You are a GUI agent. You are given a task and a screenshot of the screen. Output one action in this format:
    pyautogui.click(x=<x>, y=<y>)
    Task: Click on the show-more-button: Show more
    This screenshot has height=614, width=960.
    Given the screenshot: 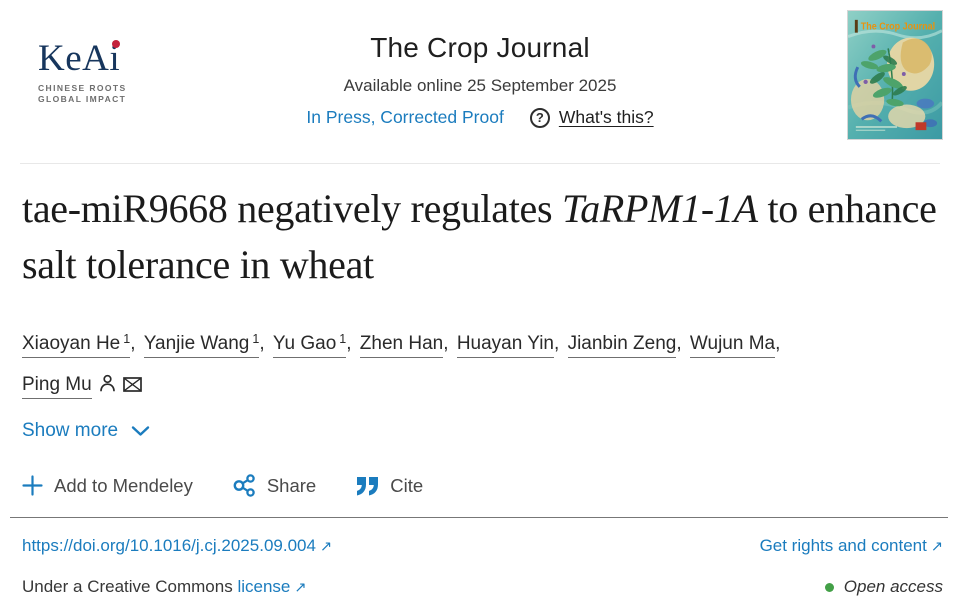 What is the action you would take?
    pyautogui.click(x=86, y=431)
    